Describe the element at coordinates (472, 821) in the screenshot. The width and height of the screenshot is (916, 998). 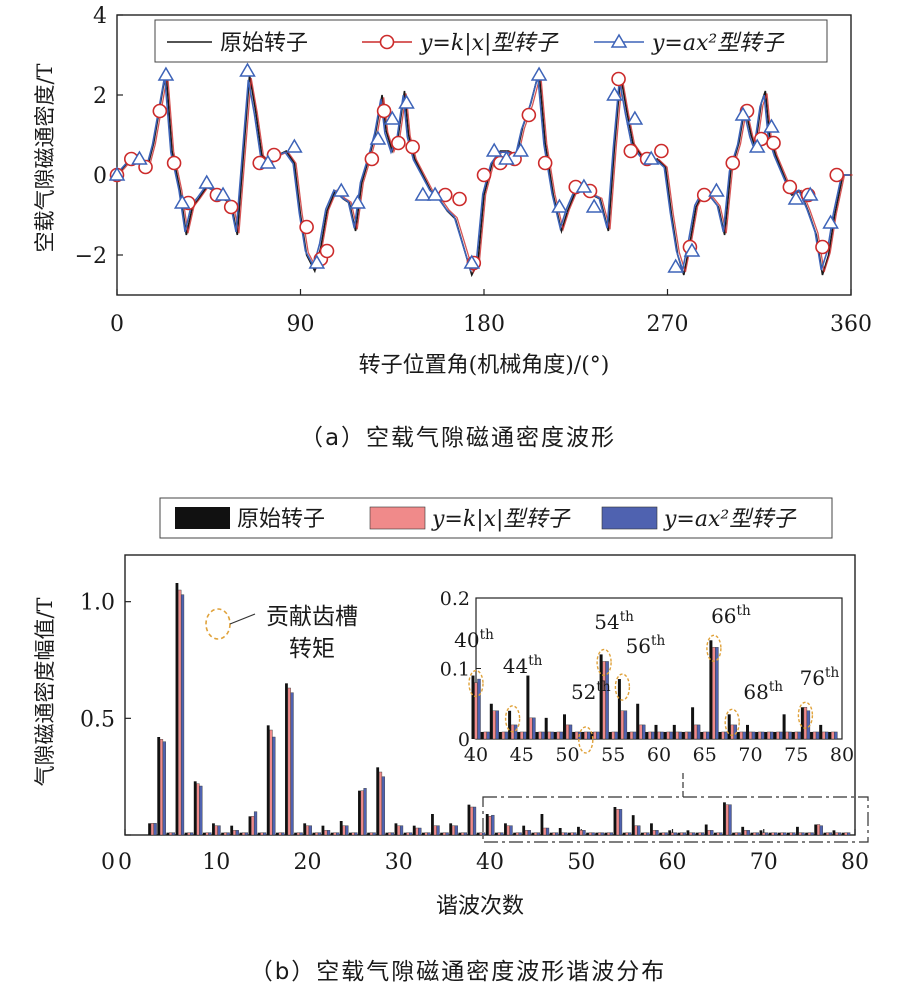
I see `bar-h38-s1` at that location.